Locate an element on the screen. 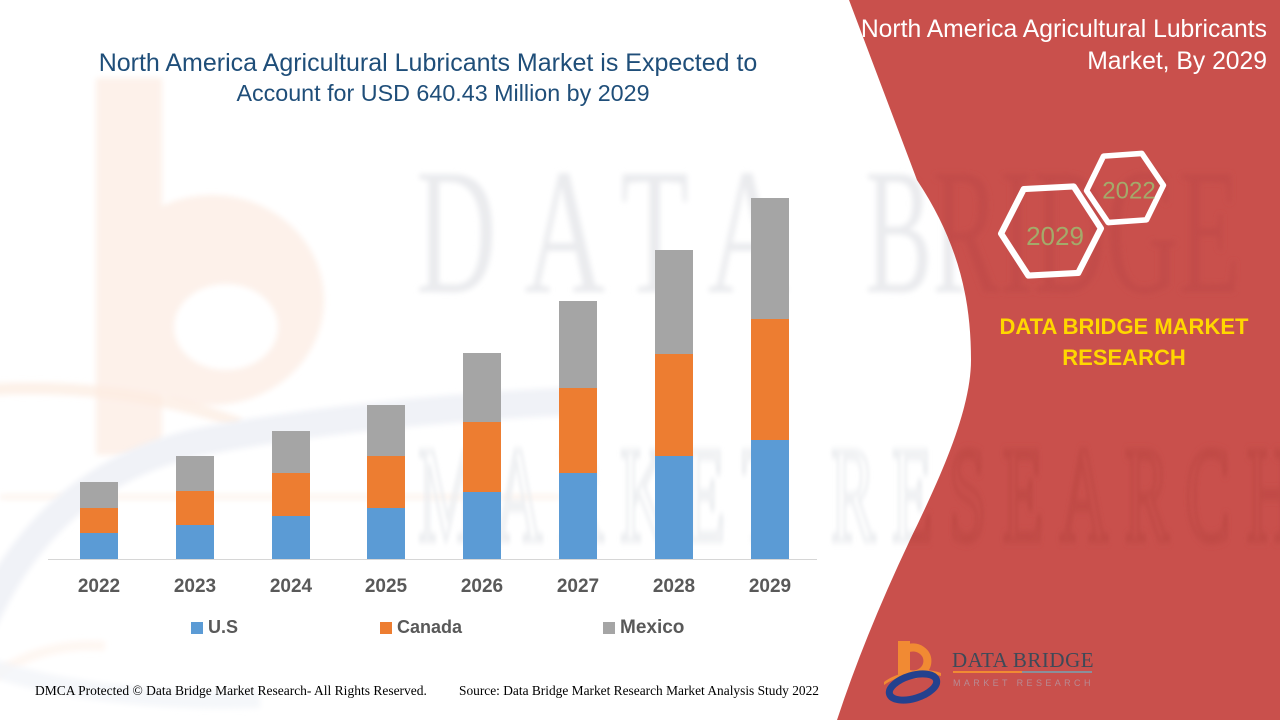 Image resolution: width=1280 pixels, height=720 pixels. svg-text: DATA BRIDGE is located at coordinates (1023, 660).